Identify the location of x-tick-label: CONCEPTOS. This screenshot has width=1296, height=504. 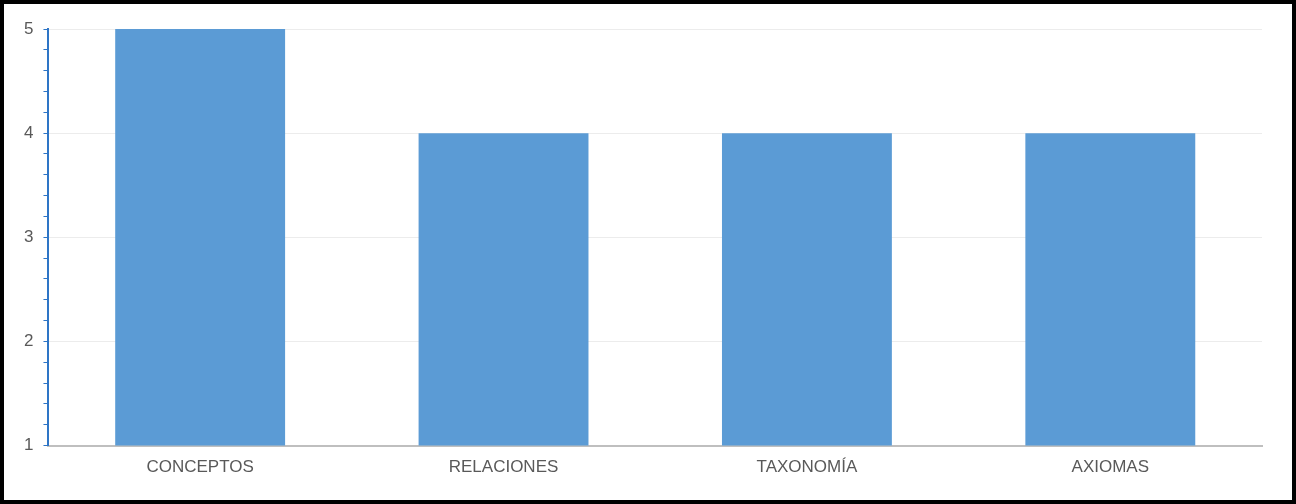
(200, 467).